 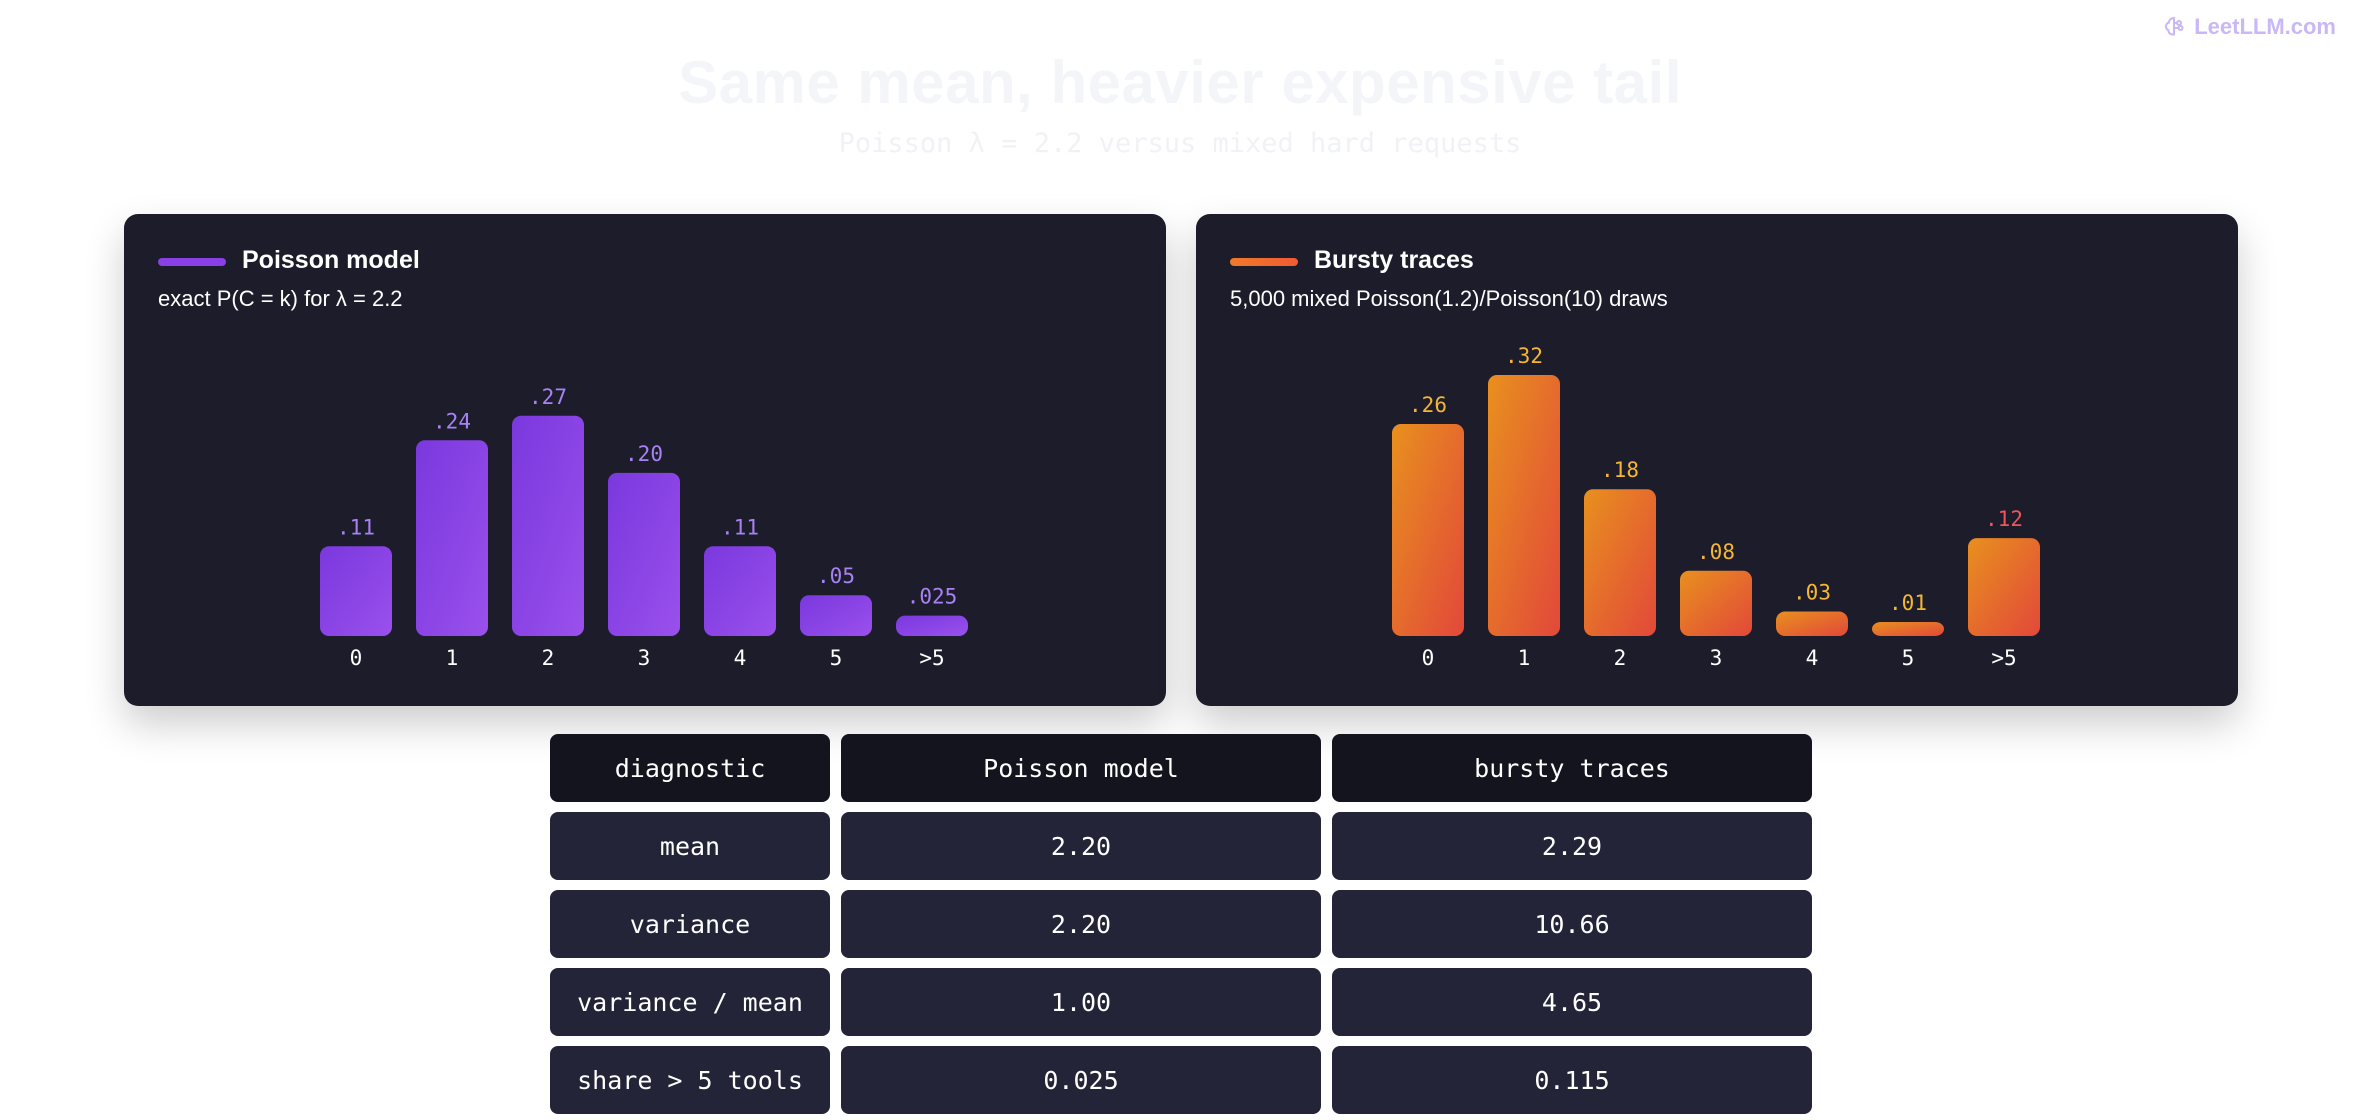 I want to click on table-cell: 0.025, so click(x=1081, y=1080).